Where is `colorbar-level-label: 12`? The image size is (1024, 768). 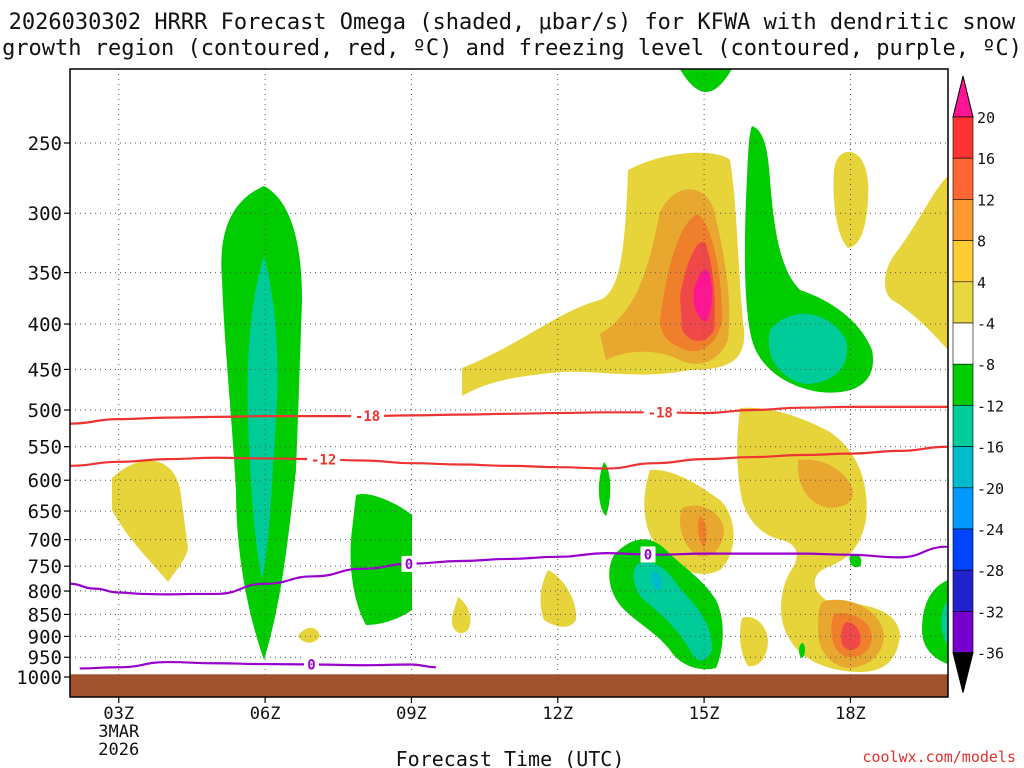 colorbar-level-label: 12 is located at coordinates (986, 200).